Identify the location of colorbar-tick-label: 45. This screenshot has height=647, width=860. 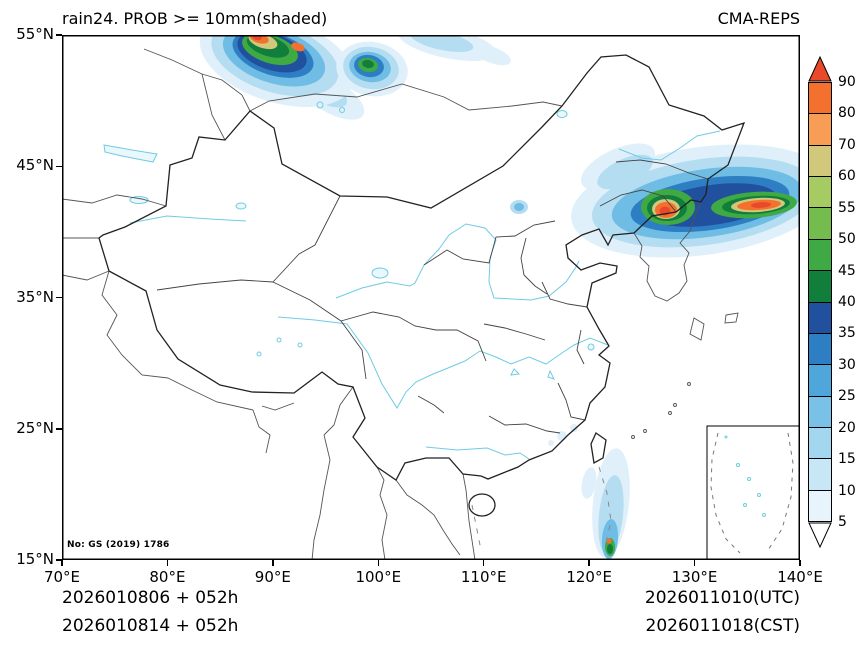
(847, 270).